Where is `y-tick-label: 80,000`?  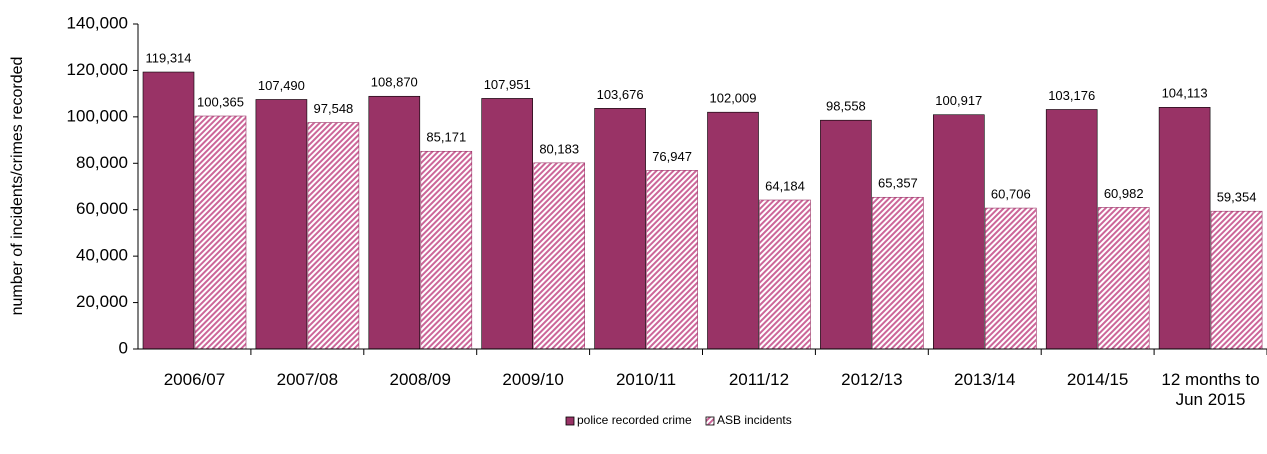 y-tick-label: 80,000 is located at coordinates (102, 162).